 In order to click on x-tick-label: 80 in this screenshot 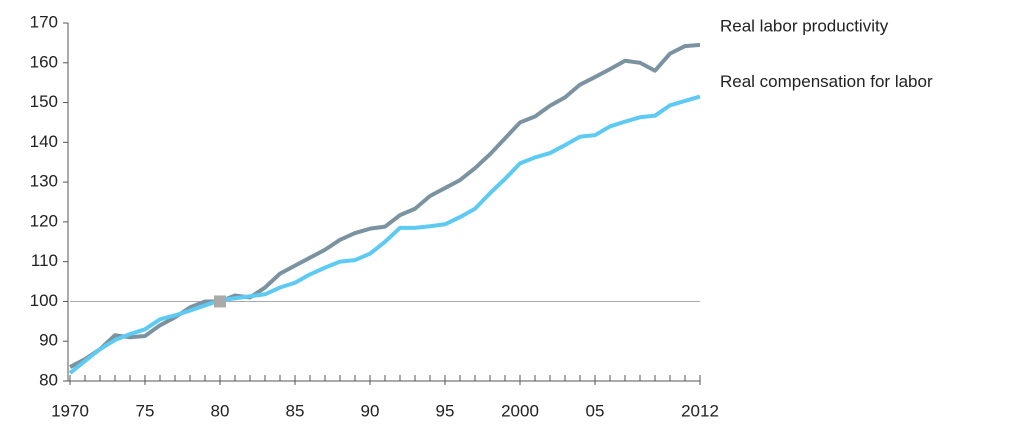, I will do `click(220, 410)`.